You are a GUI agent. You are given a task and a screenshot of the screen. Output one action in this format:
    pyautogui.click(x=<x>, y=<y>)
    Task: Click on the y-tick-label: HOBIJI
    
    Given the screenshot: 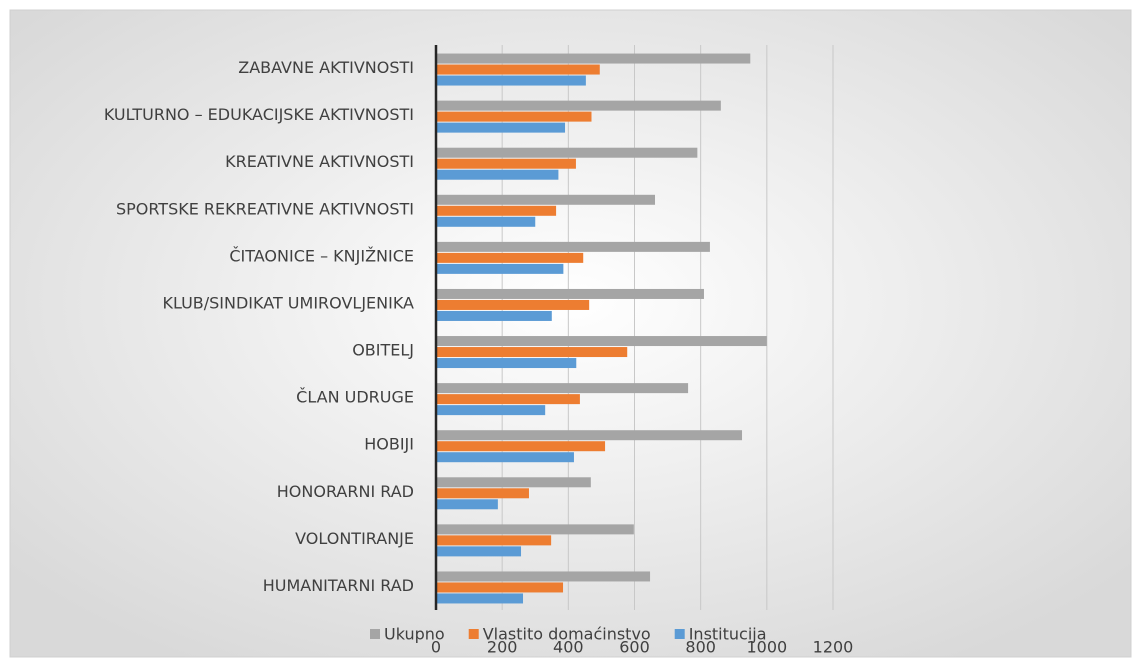 What is the action you would take?
    pyautogui.click(x=389, y=444)
    